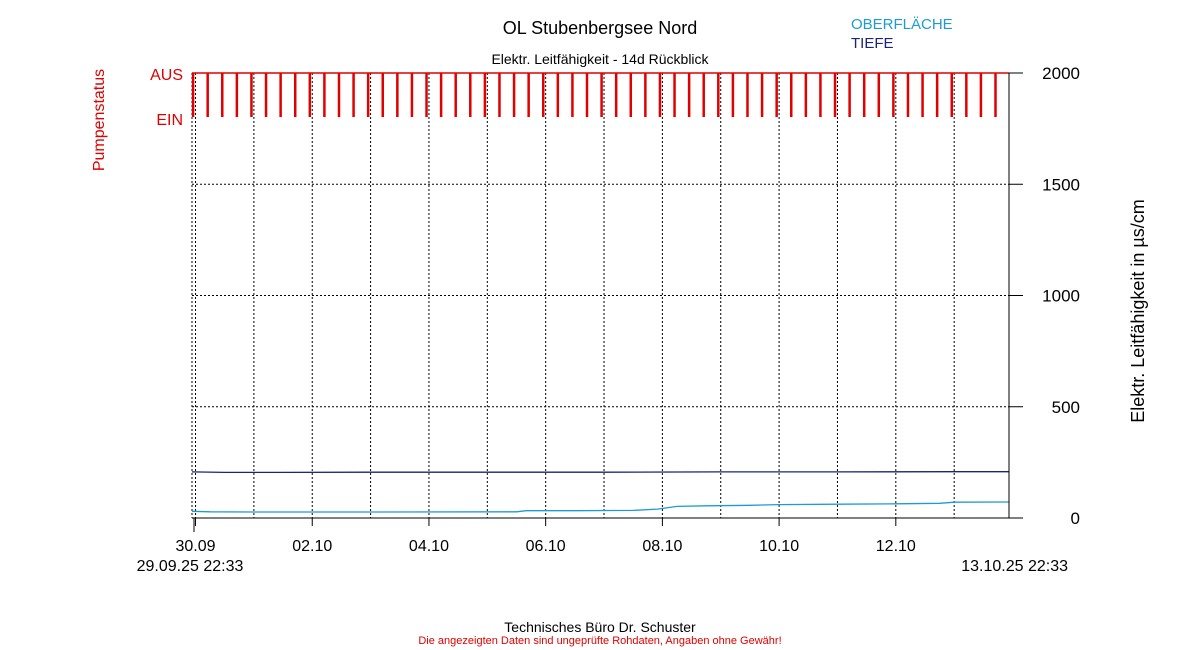 This screenshot has height=650, width=1200. What do you see at coordinates (196, 546) in the screenshot?
I see `x-tick-label: 30.09` at bounding box center [196, 546].